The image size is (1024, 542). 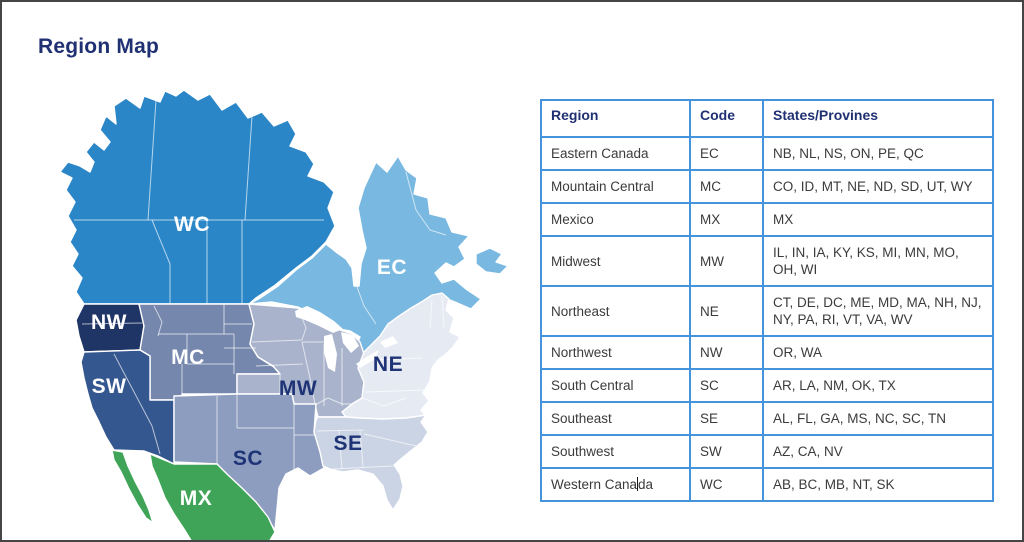 What do you see at coordinates (348, 443) in the screenshot?
I see `map-label-SE: SE` at bounding box center [348, 443].